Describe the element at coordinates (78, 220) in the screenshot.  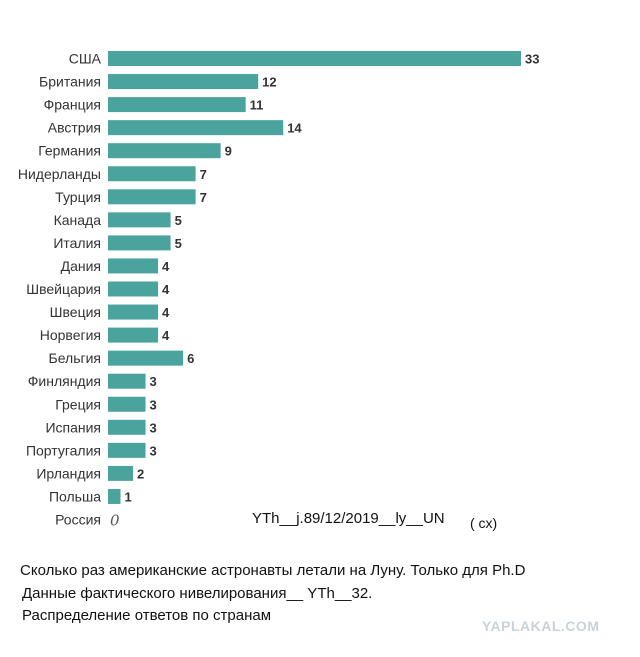
I see `category-label: Канада` at that location.